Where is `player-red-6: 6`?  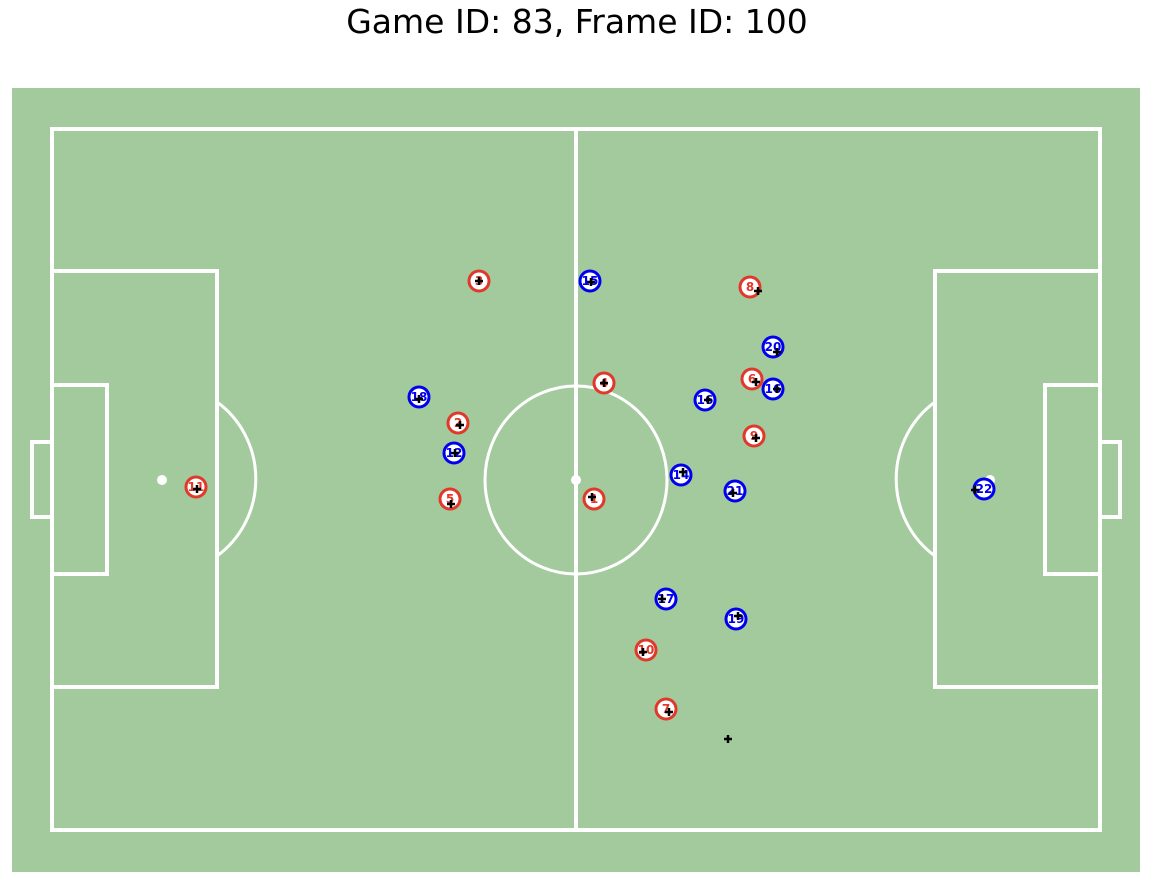 player-red-6: 6 is located at coordinates (752, 379).